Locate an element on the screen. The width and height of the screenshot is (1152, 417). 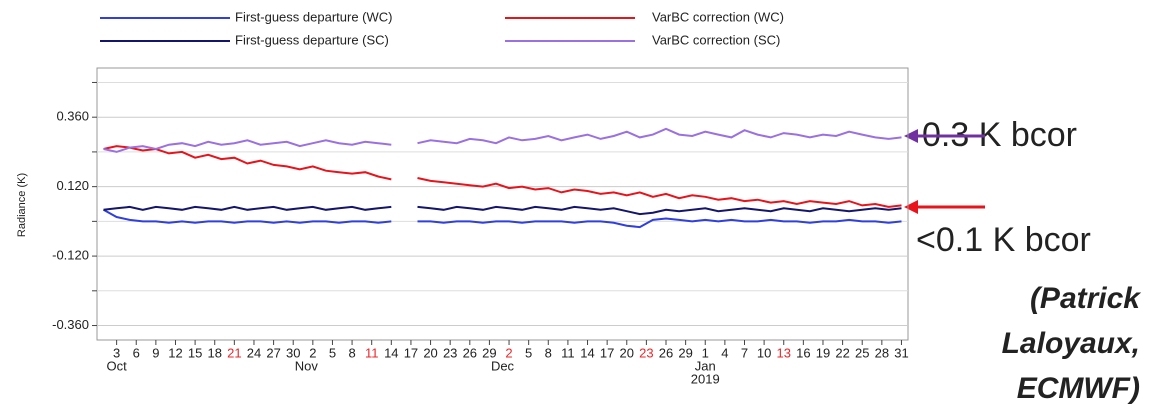
y-tick-label: -0.360 is located at coordinates (70, 324).